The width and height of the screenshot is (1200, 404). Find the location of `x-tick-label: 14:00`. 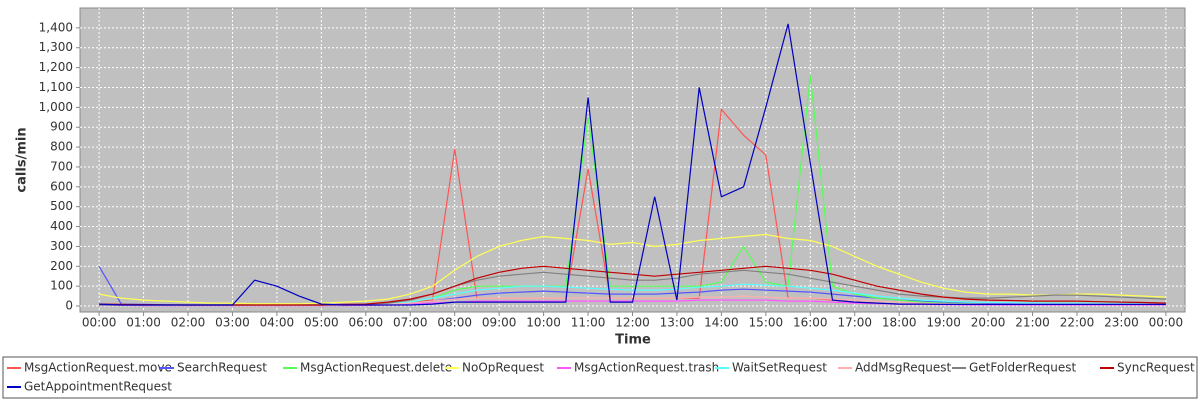

x-tick-label: 14:00 is located at coordinates (721, 323).